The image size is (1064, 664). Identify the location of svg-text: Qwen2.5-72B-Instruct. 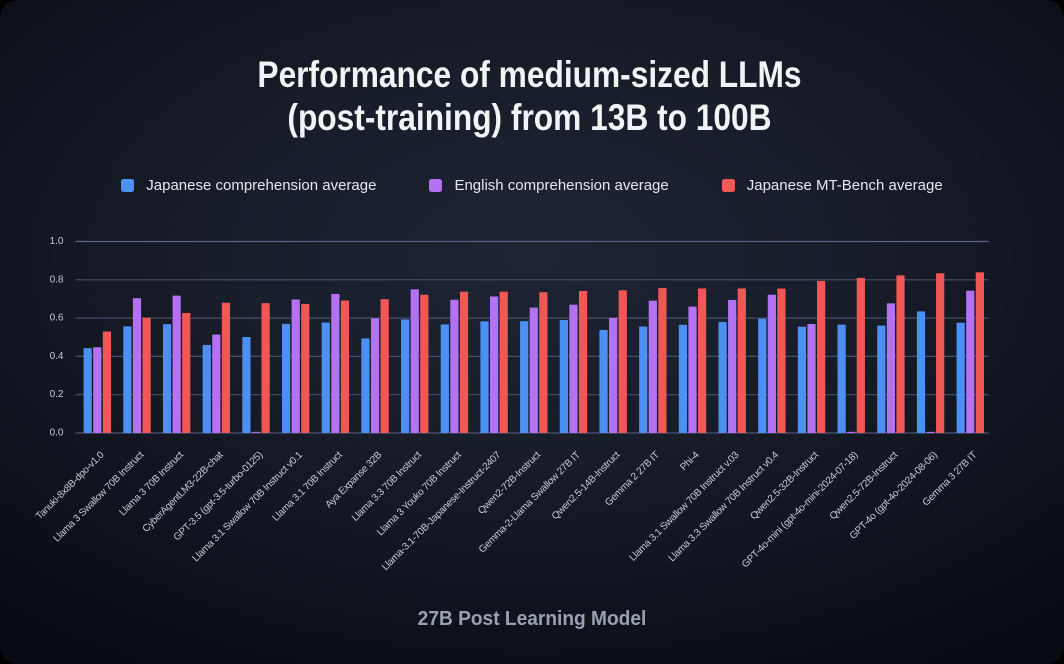
(864, 485).